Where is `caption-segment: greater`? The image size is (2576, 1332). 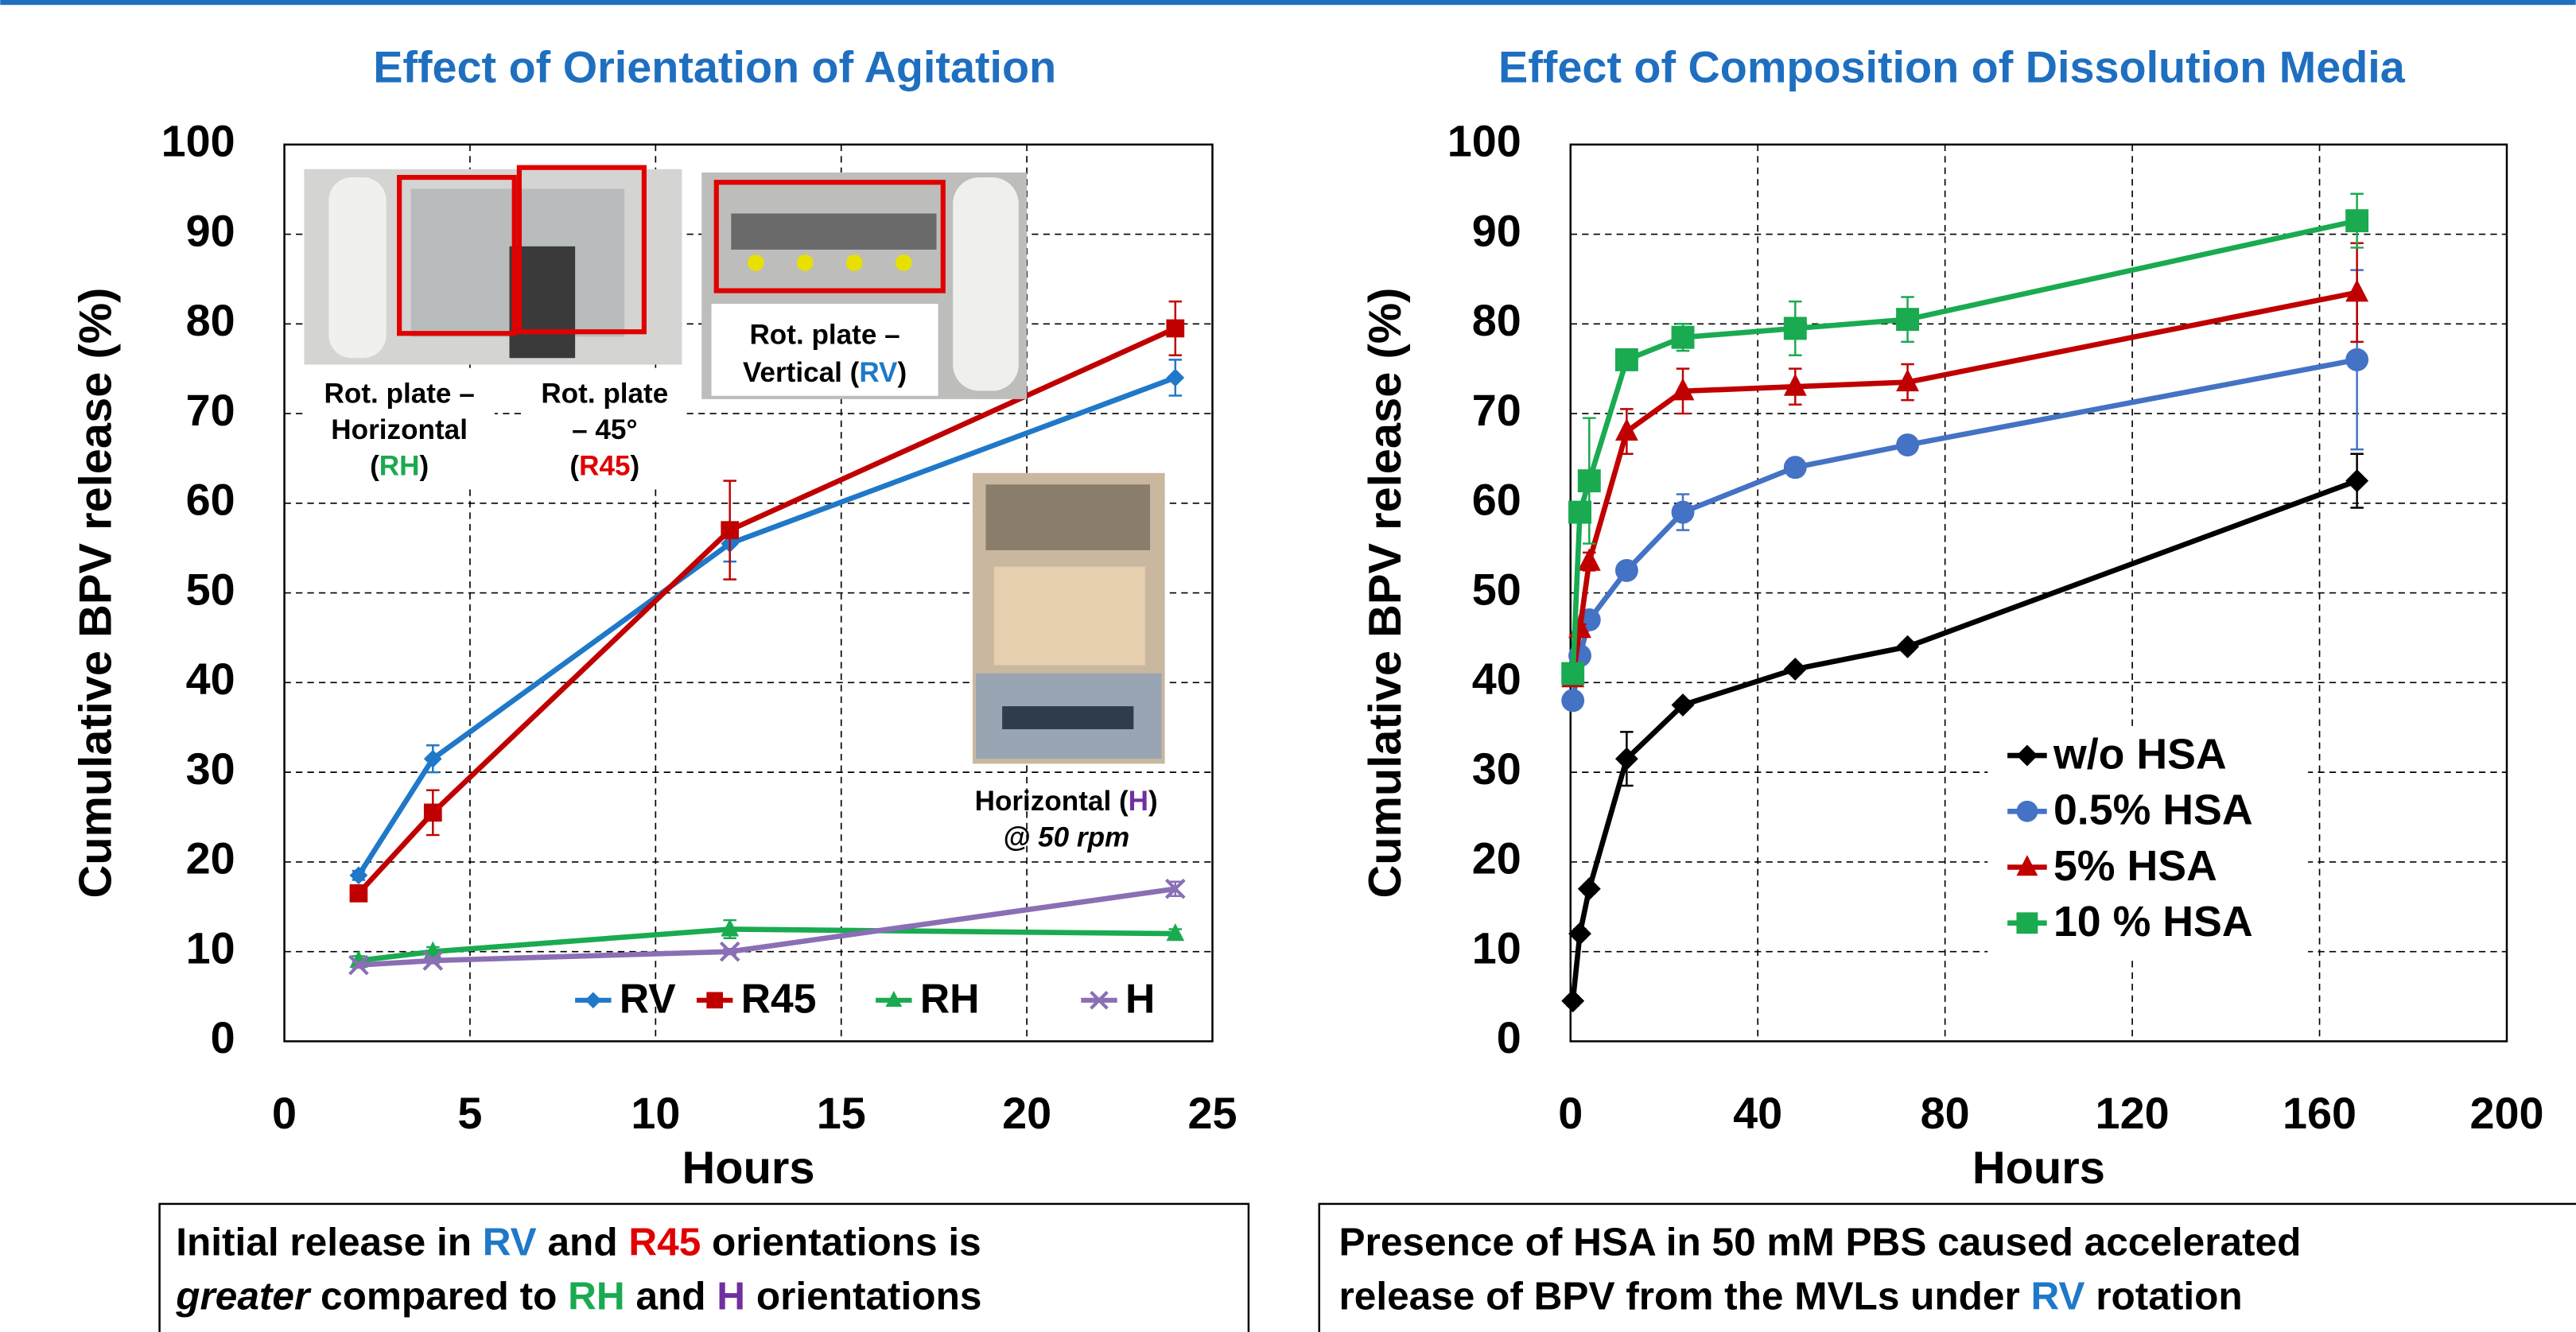 caption-segment: greater is located at coordinates (243, 1296).